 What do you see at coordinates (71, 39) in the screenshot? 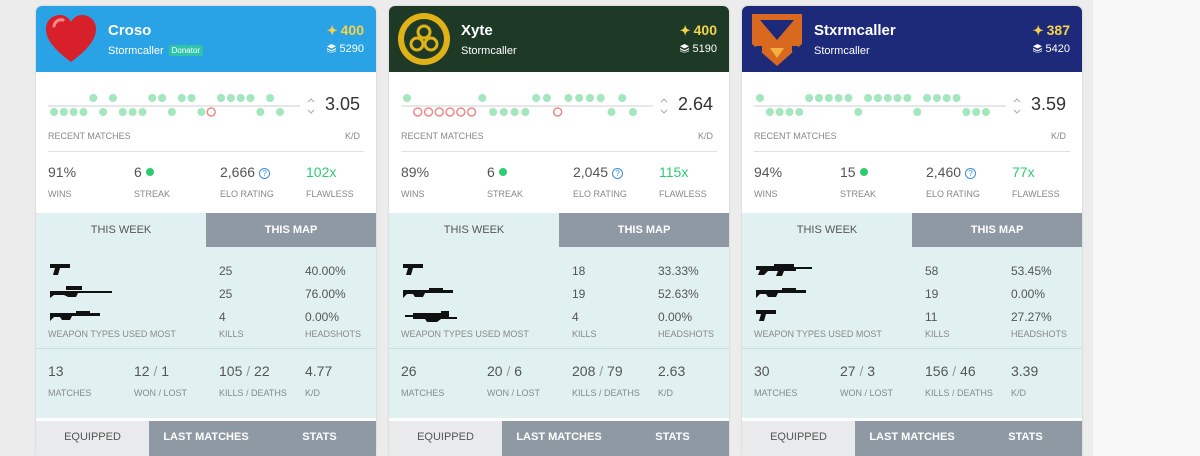
I see `heart-emblem-icon` at bounding box center [71, 39].